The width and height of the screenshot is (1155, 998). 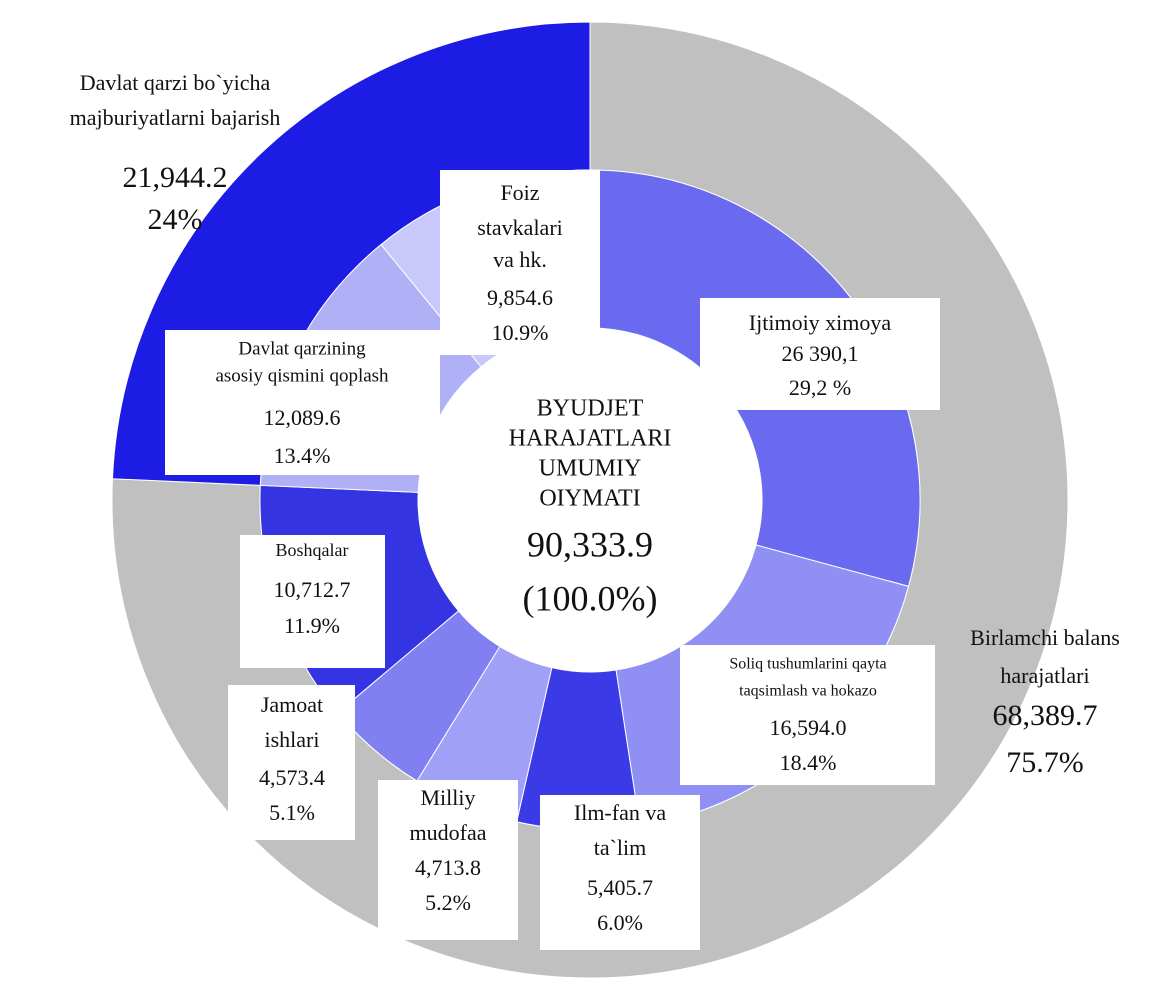 What do you see at coordinates (520, 332) in the screenshot?
I see `percent-label: 10.9%` at bounding box center [520, 332].